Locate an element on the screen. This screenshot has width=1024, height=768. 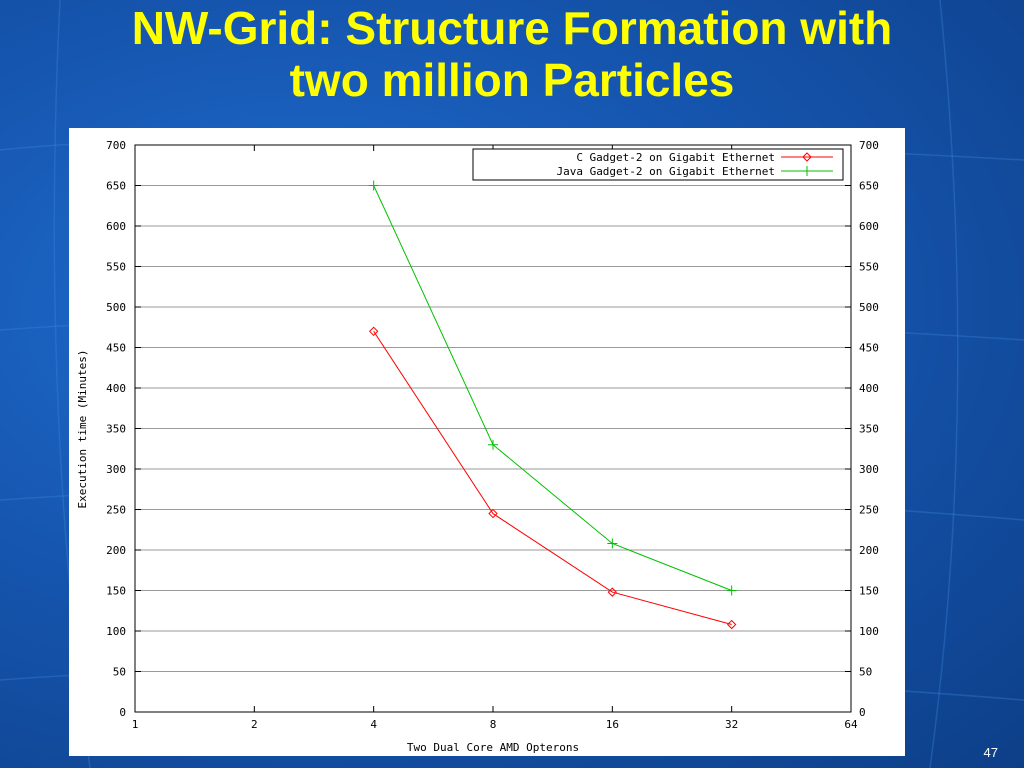
x-axis-label: Two Dual Core AMD Opterons is located at coordinates (493, 747).